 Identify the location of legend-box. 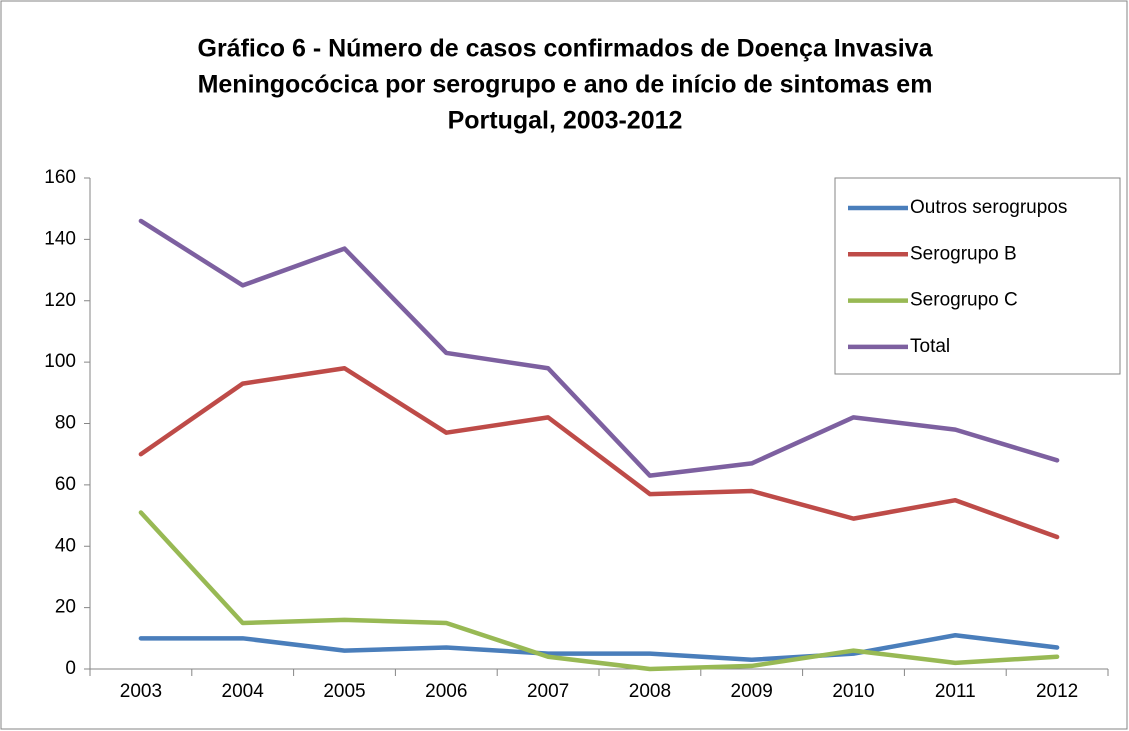
(977, 276).